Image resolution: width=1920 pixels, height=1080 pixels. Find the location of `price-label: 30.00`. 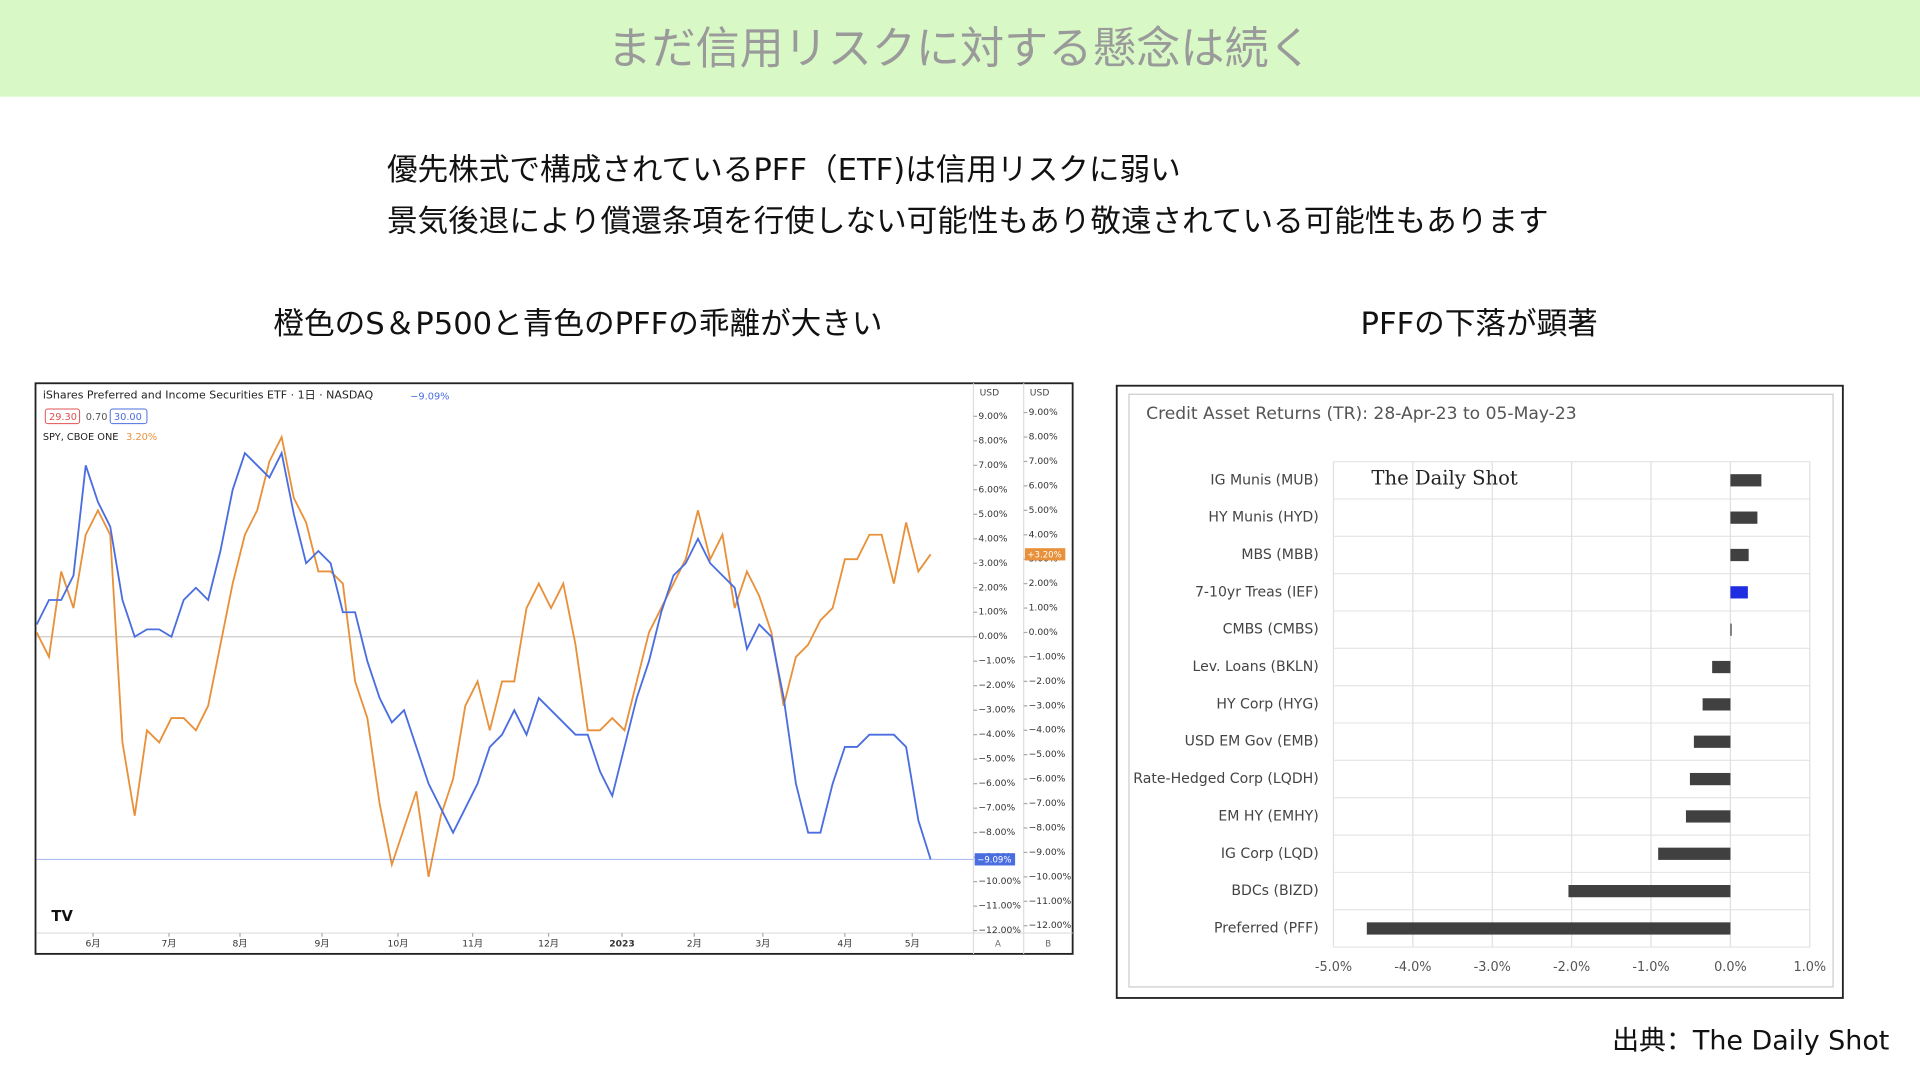

price-label: 30.00 is located at coordinates (128, 417).